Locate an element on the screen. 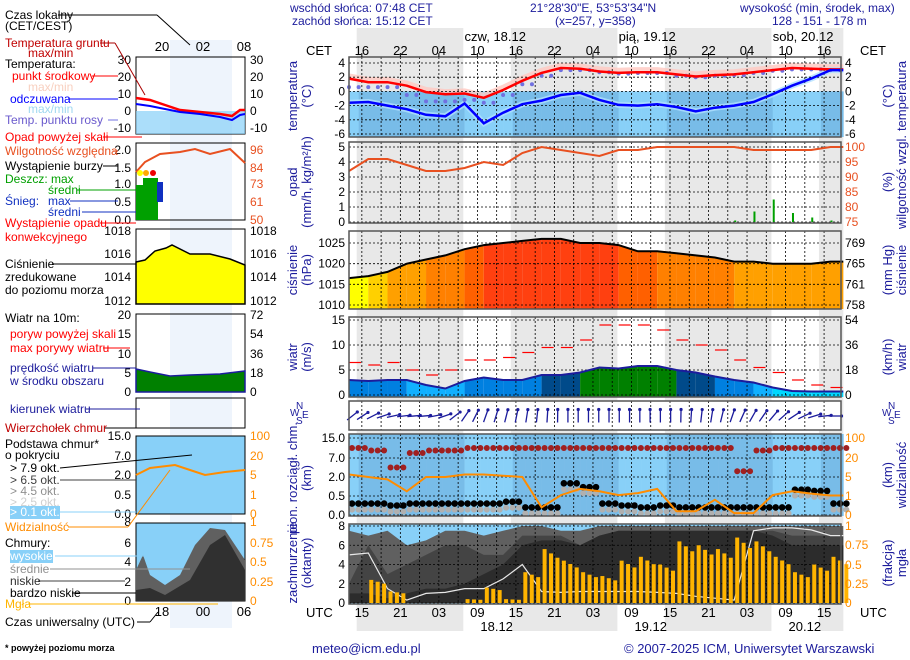 The width and height of the screenshot is (910, 660). visibility-line is located at coordinates (596, 494).